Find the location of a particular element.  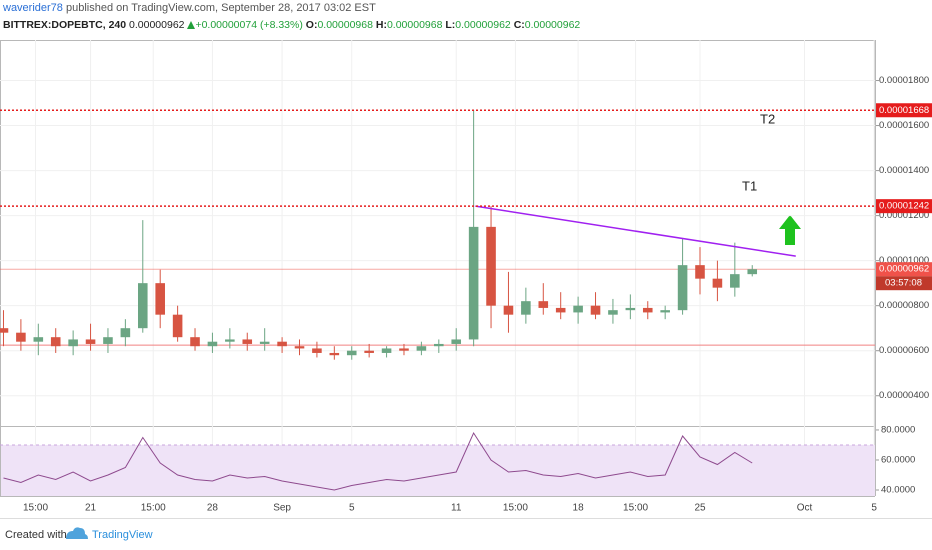

rsi-tick-label: 40.0000 is located at coordinates (898, 490).